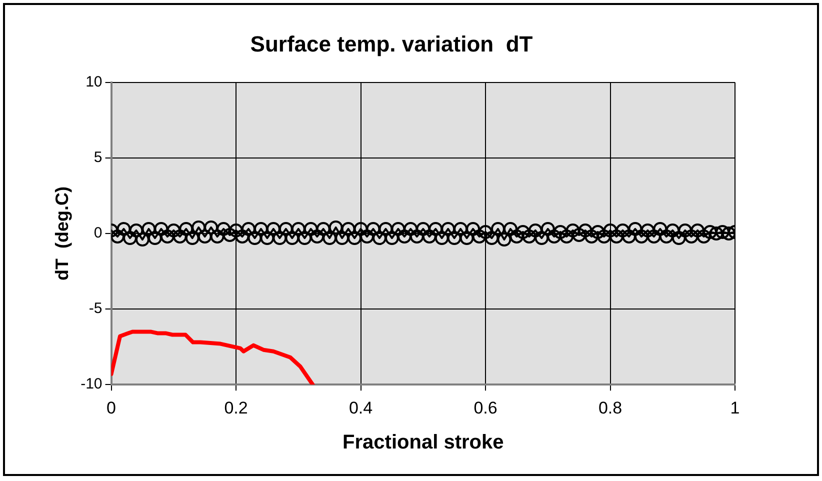 The image size is (822, 481). Describe the element at coordinates (95, 309) in the screenshot. I see `y-tick-label: -5` at that location.